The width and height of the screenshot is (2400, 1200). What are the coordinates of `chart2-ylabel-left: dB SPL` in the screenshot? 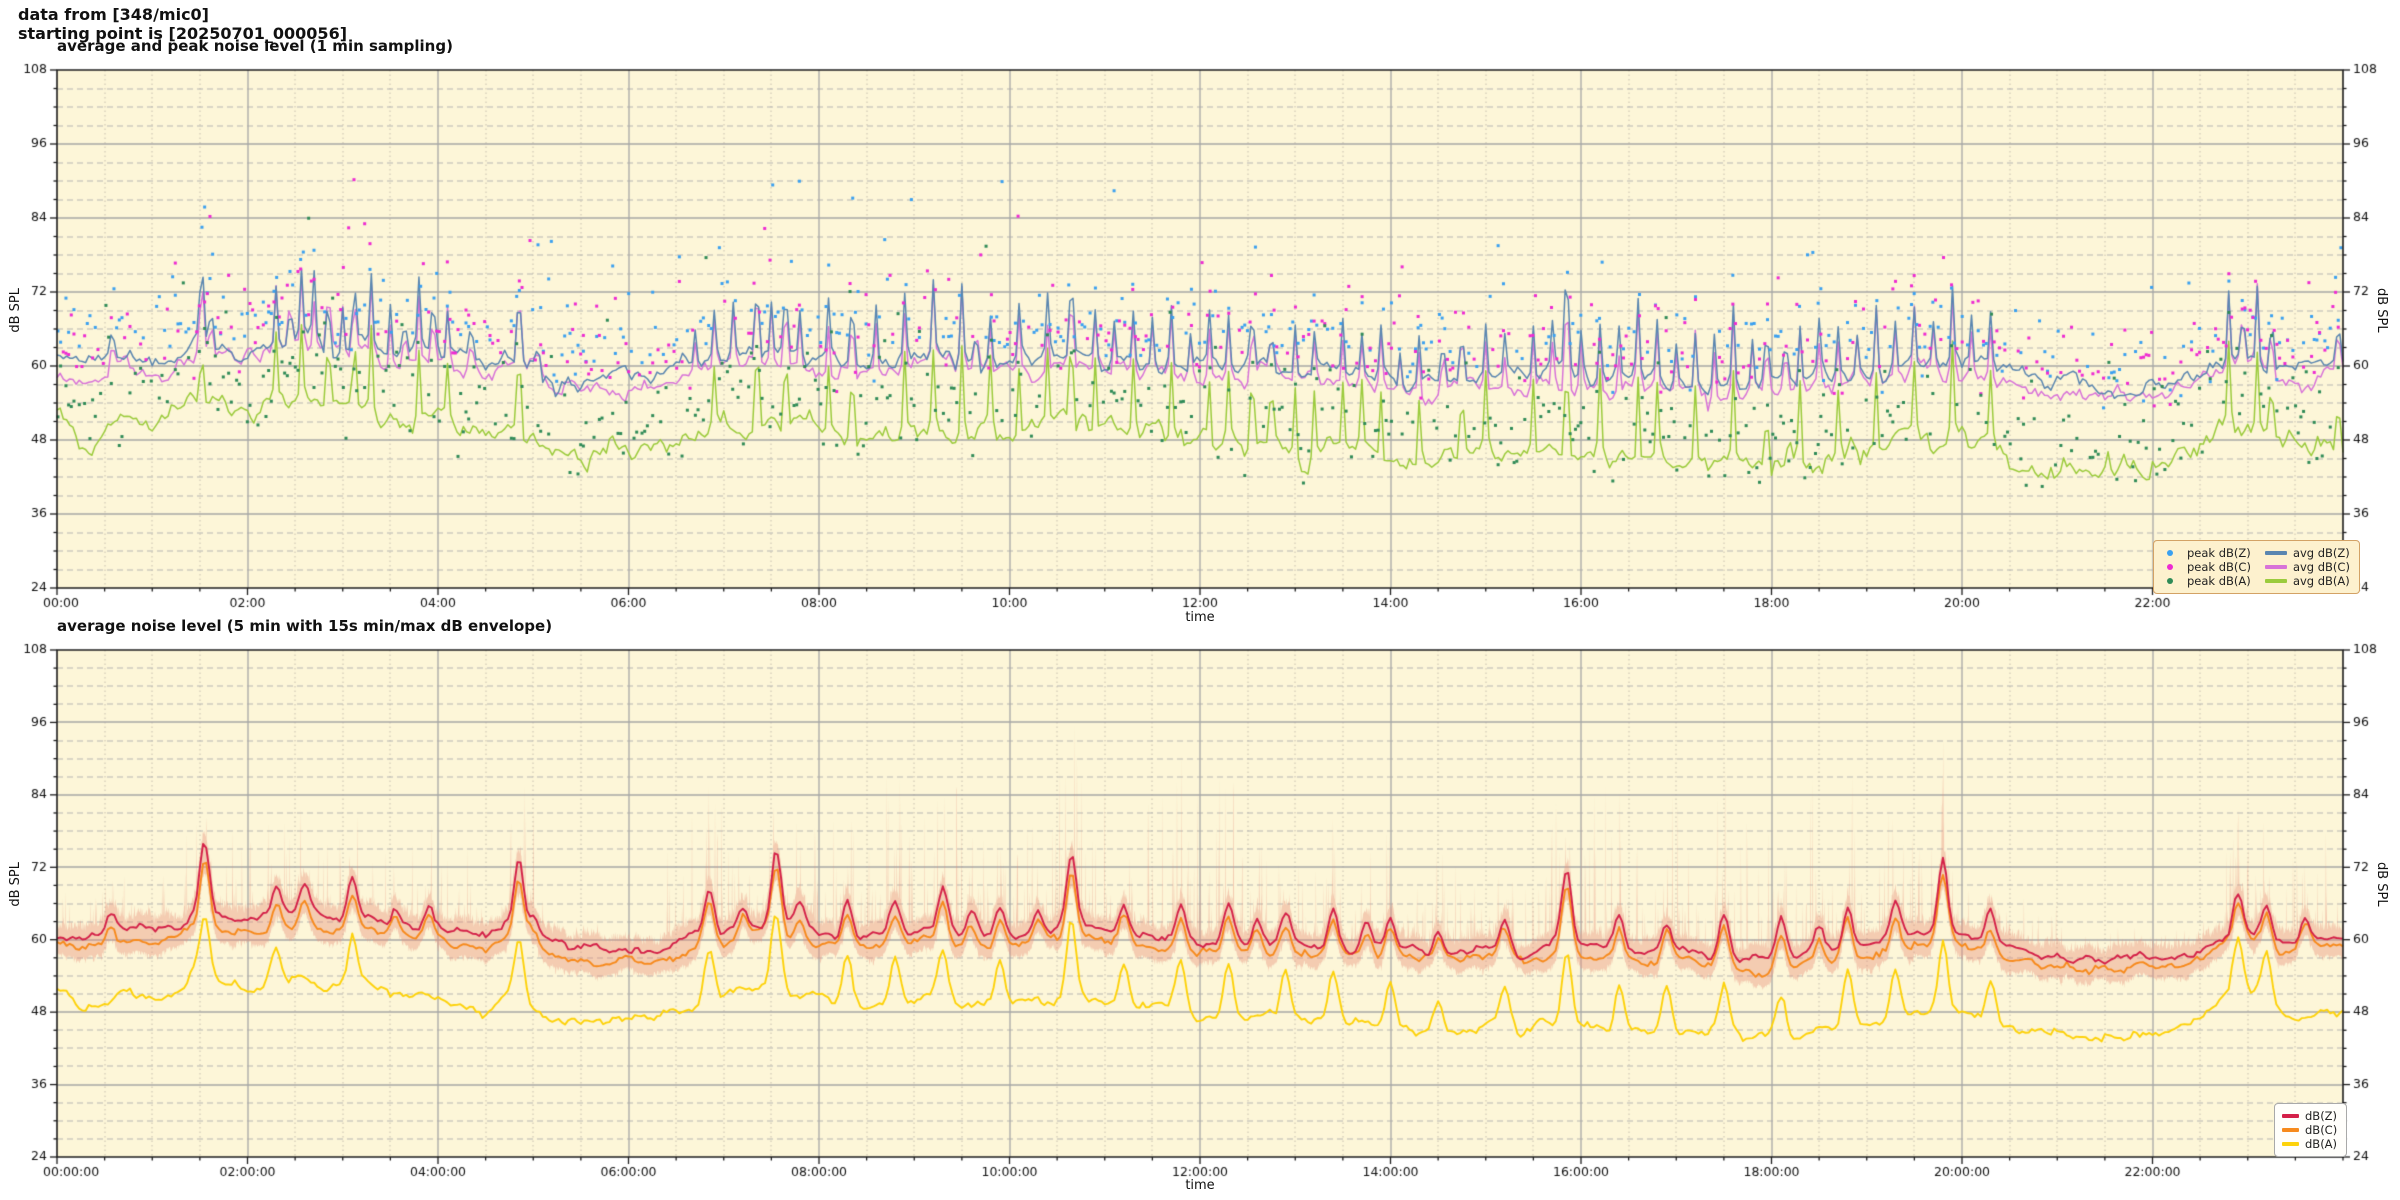 It's located at (15, 884).